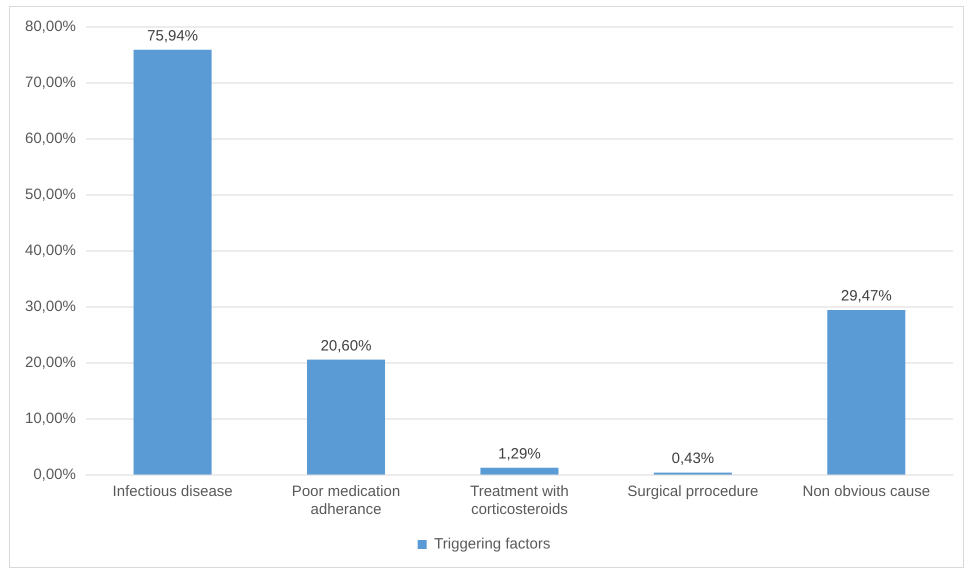  What do you see at coordinates (50, 363) in the screenshot?
I see `y-tick-label: 20,00%` at bounding box center [50, 363].